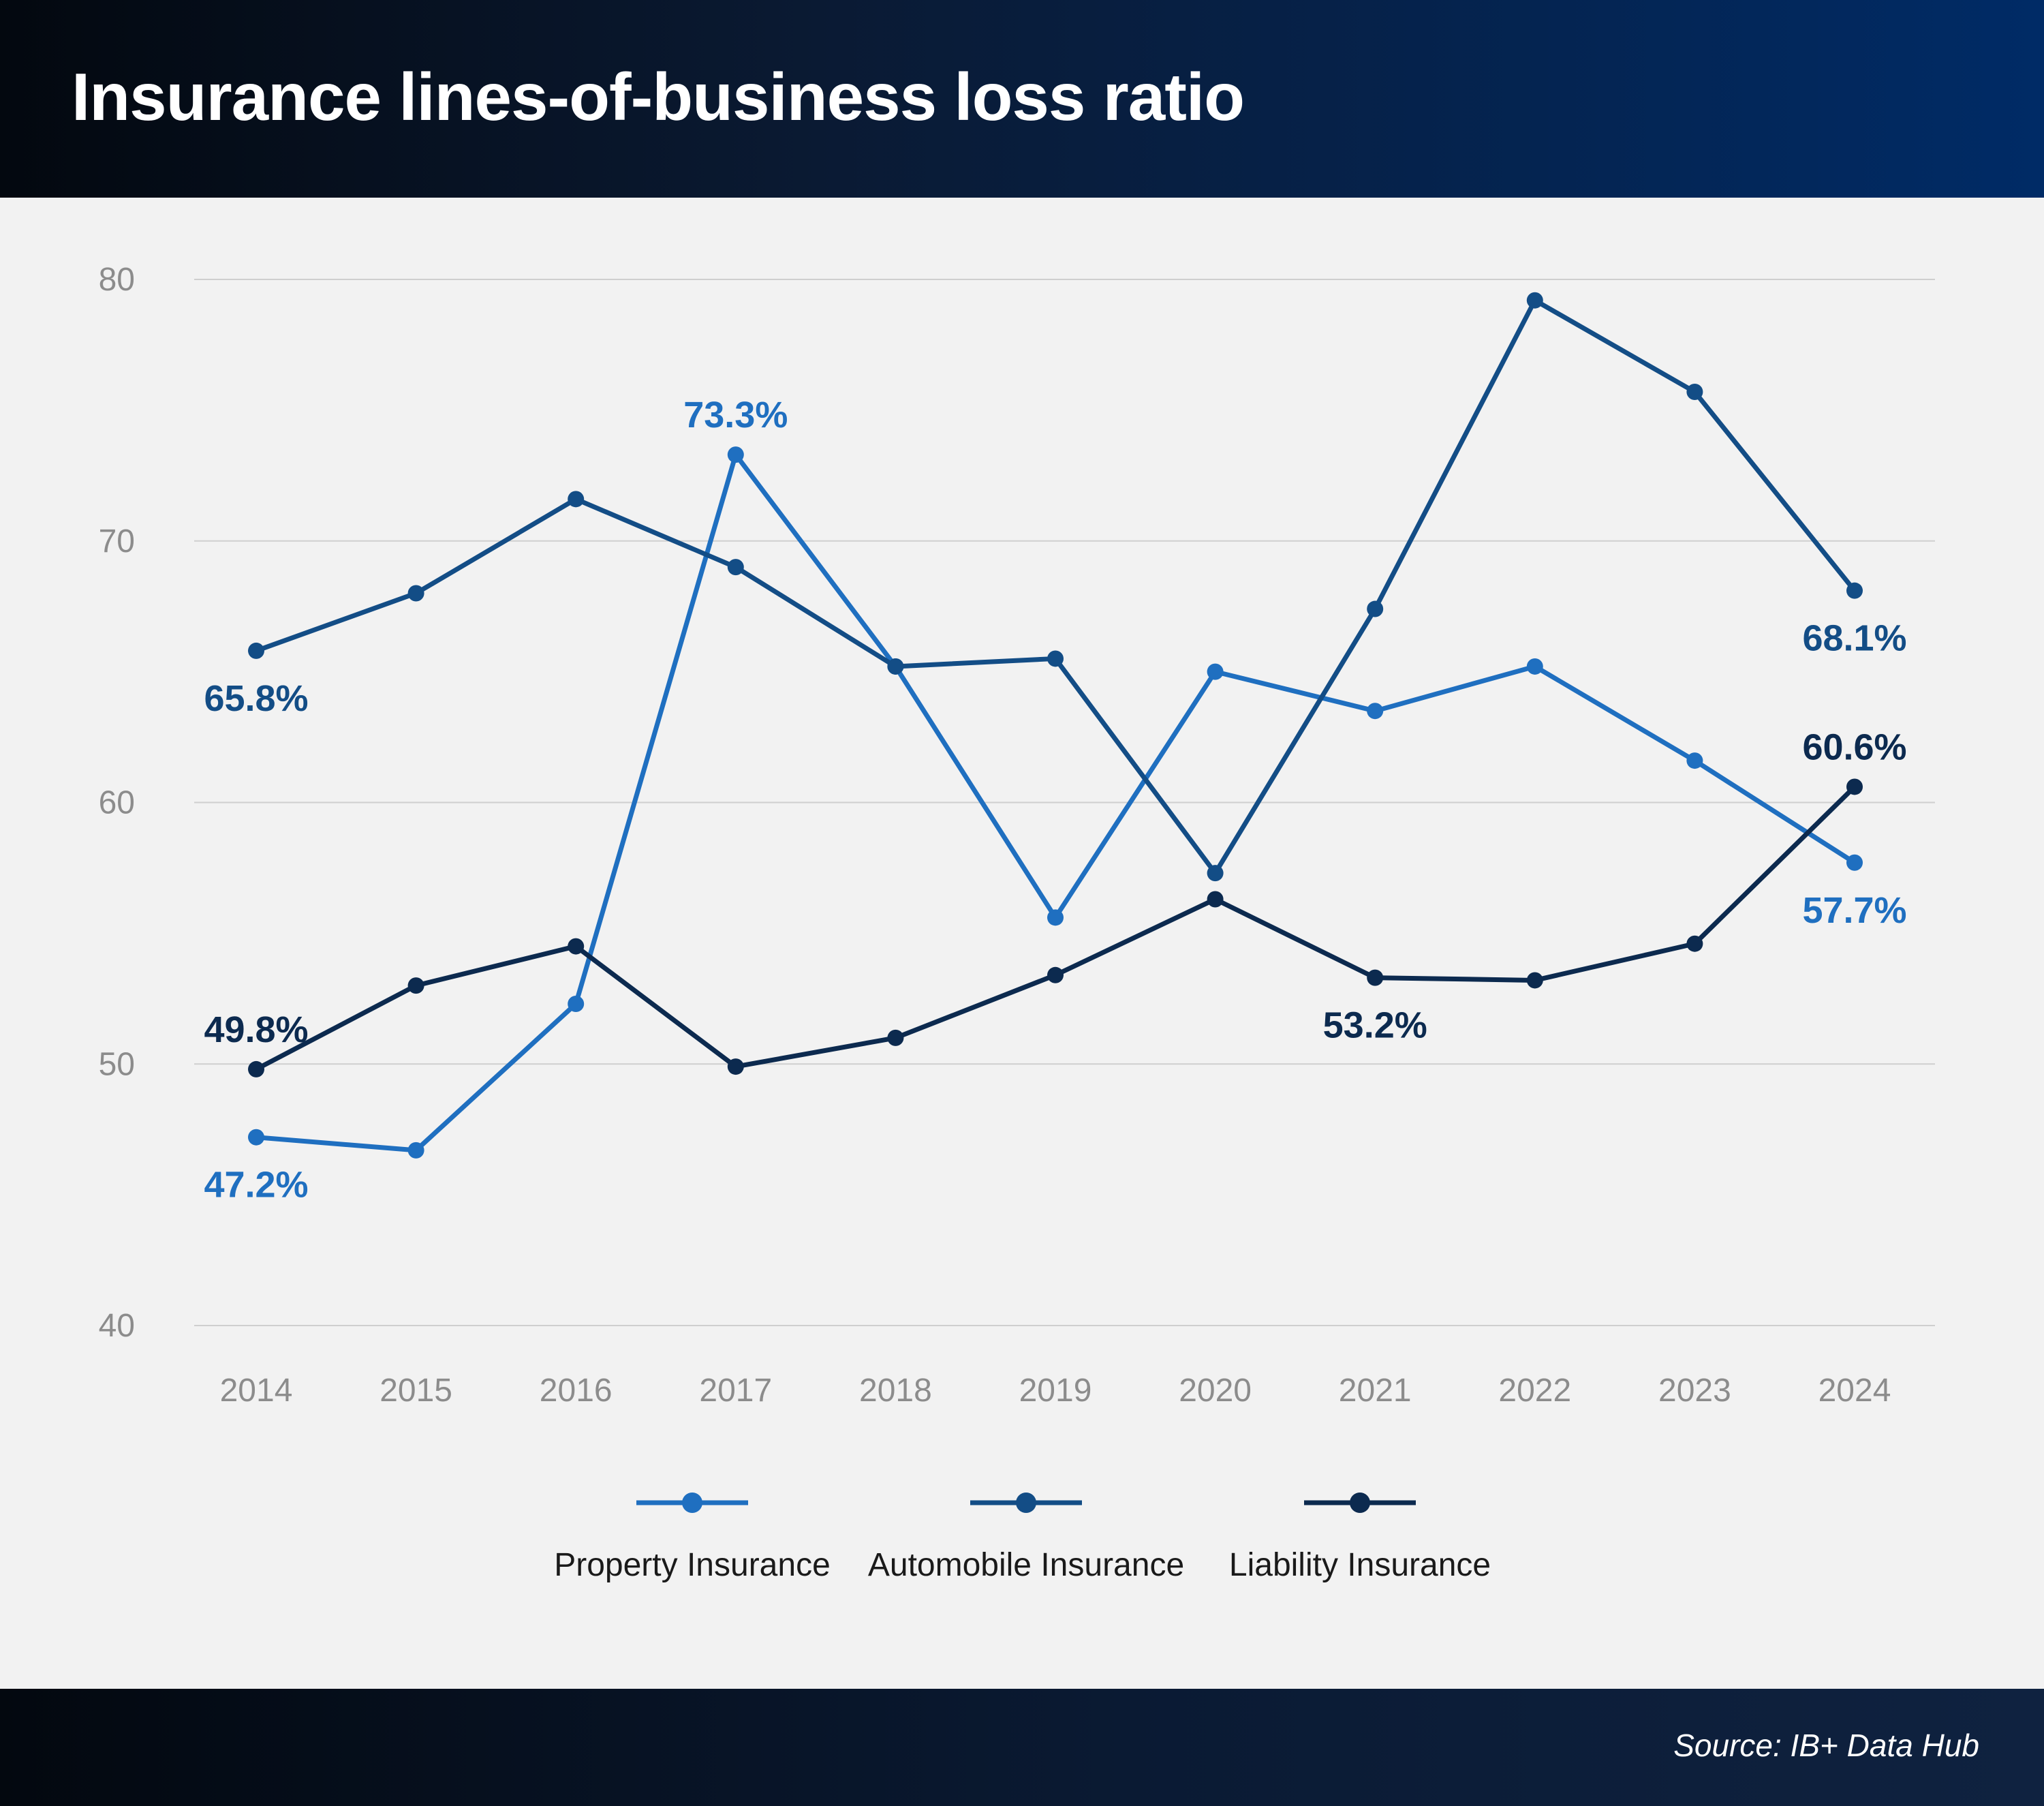 Image resolution: width=2044 pixels, height=1806 pixels. What do you see at coordinates (1694, 1391) in the screenshot?
I see `x-tick-label: 2023` at bounding box center [1694, 1391].